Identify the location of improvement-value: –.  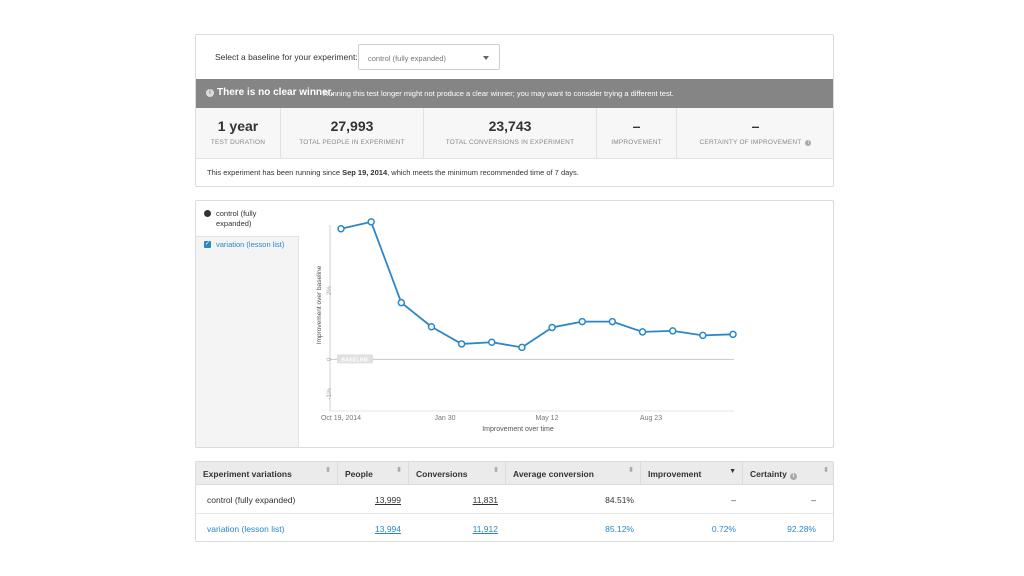
(733, 500).